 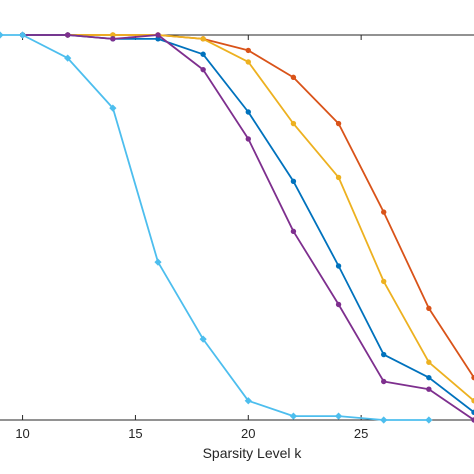 What do you see at coordinates (361, 433) in the screenshot?
I see `x-tick-label: 25` at bounding box center [361, 433].